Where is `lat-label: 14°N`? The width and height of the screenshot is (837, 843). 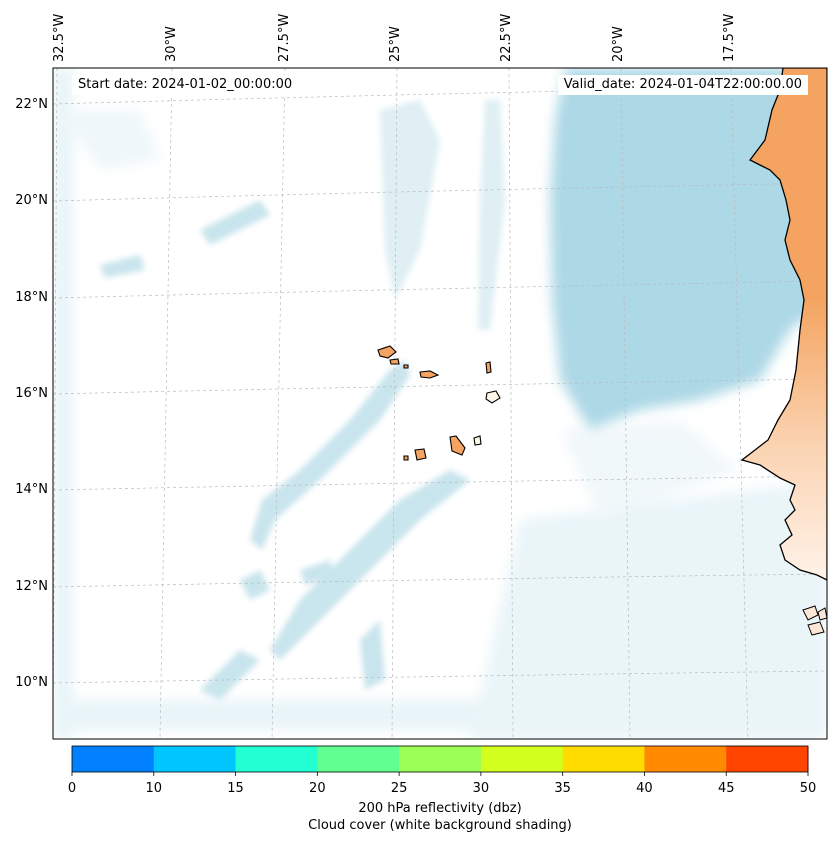
lat-label: 14°N is located at coordinates (31, 489).